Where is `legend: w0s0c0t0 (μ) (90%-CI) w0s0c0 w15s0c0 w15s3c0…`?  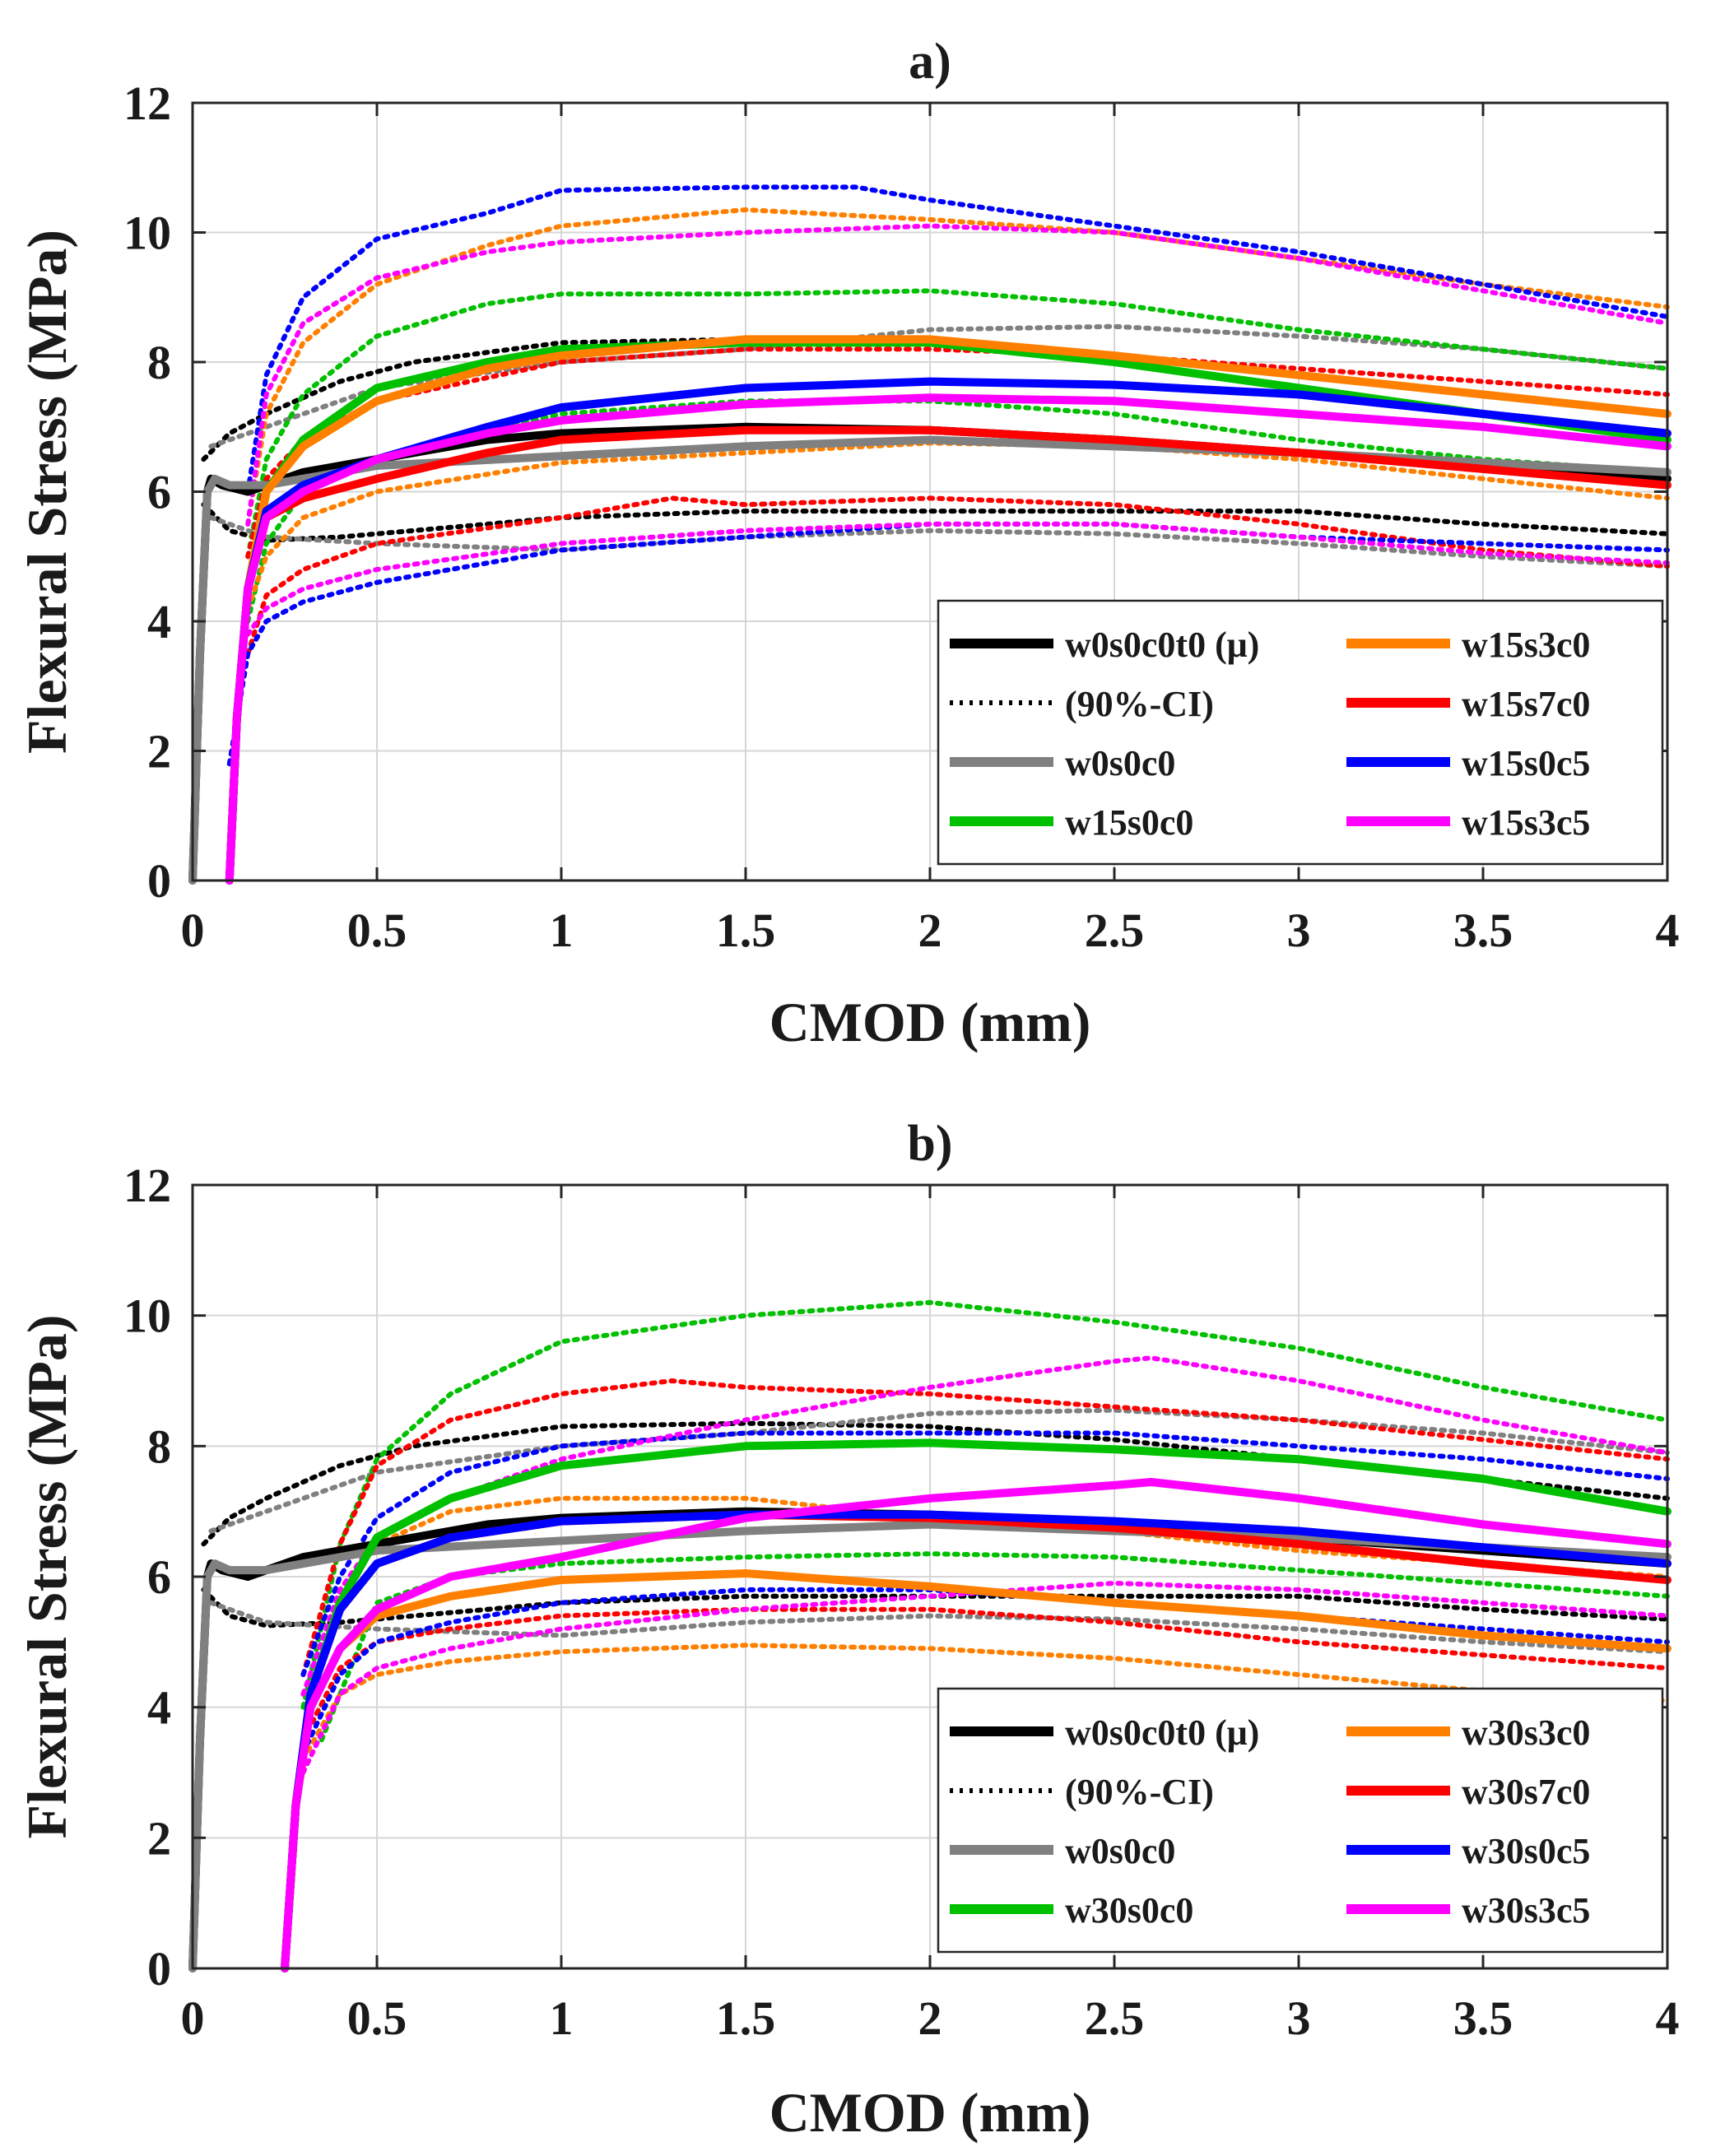 legend: w0s0c0t0 (μ) (90%-CI) w0s0c0 w15s0c0 w15s3c0… is located at coordinates (1300, 732).